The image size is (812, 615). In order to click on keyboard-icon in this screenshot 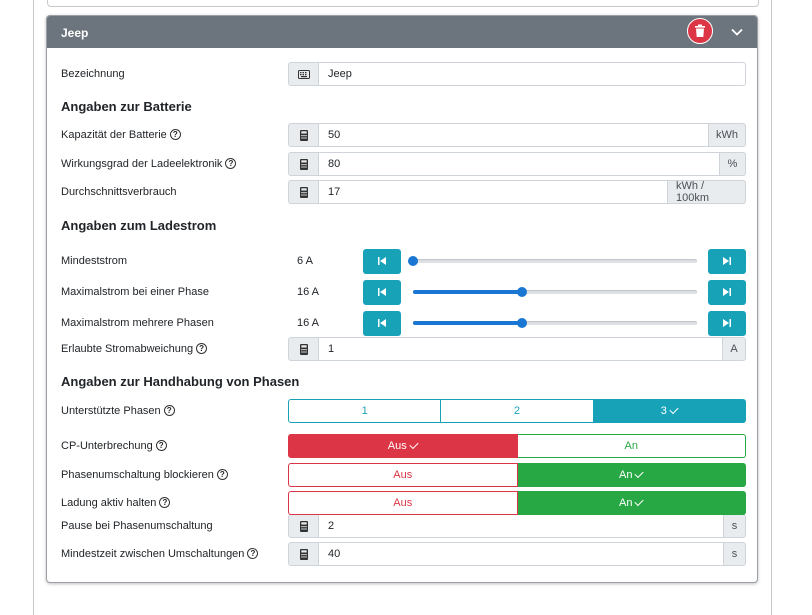, I will do `click(303, 74)`.